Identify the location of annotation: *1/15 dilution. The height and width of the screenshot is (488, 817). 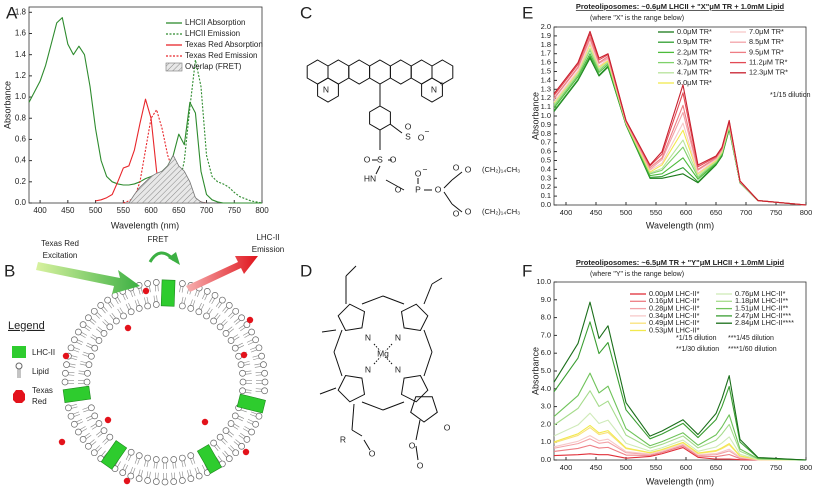
(696, 338).